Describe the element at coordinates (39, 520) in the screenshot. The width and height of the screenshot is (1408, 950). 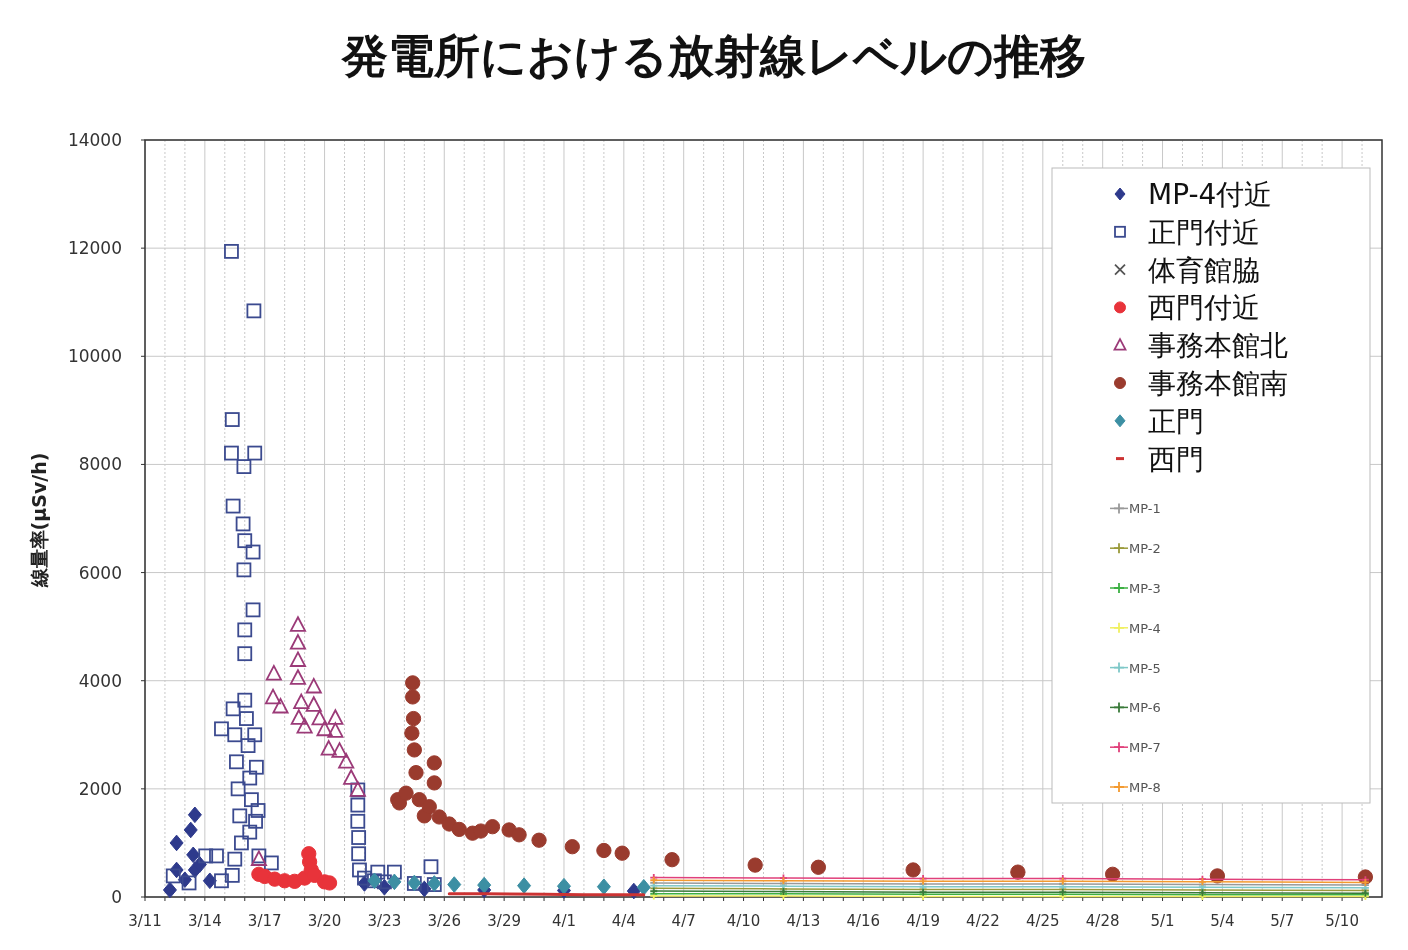
I see `y-axis-title: 線量率(μSv/h)` at that location.